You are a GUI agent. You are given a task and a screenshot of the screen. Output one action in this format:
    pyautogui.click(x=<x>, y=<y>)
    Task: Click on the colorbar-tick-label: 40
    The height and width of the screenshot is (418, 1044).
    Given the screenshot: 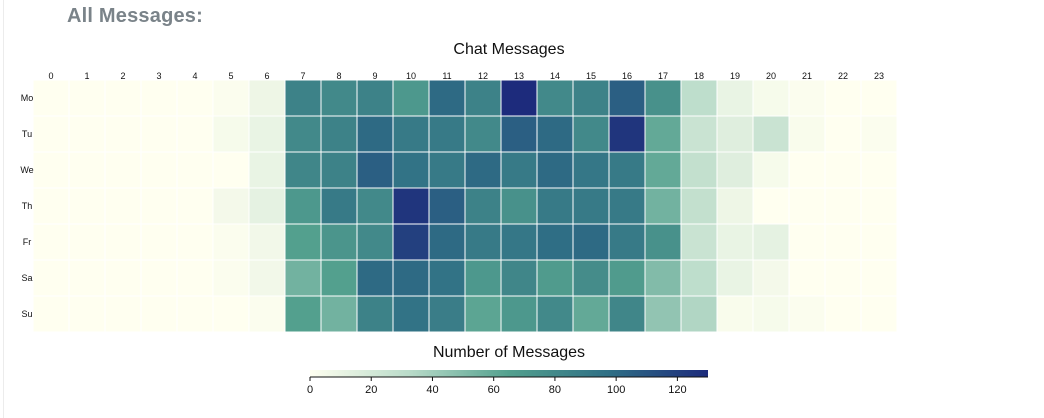 What is the action you would take?
    pyautogui.click(x=432, y=390)
    